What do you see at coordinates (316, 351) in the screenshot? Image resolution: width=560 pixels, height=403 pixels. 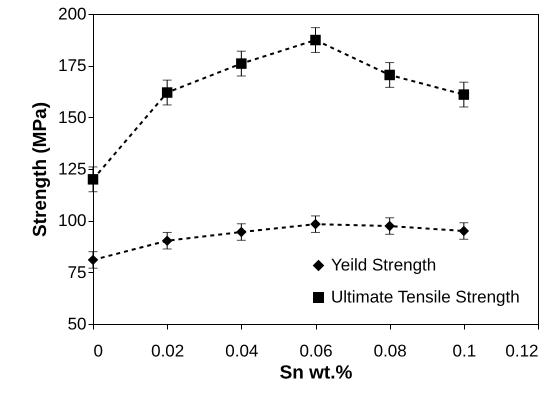 I see `x-tick-label: 0.06` at bounding box center [316, 351].